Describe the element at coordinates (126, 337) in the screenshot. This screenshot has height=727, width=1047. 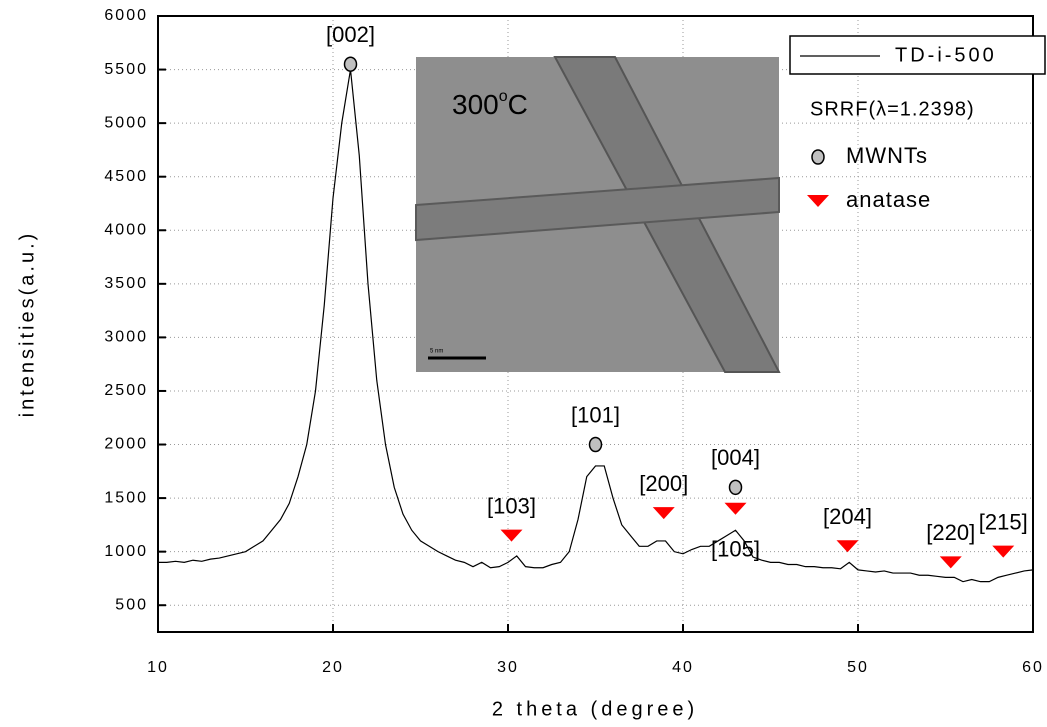
I see `y-tick-label: 3000` at that location.